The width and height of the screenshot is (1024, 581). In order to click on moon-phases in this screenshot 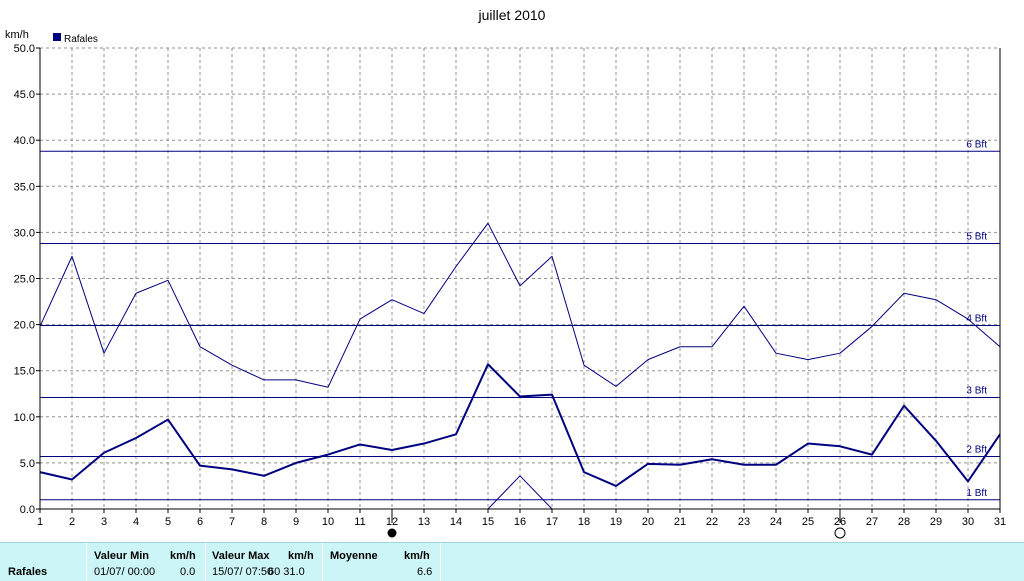, I will do `click(616, 524)`.